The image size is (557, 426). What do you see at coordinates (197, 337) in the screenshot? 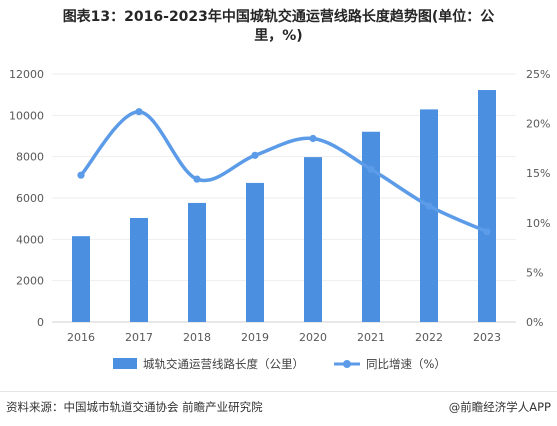
I see `x-tick-label: 2018` at bounding box center [197, 337].